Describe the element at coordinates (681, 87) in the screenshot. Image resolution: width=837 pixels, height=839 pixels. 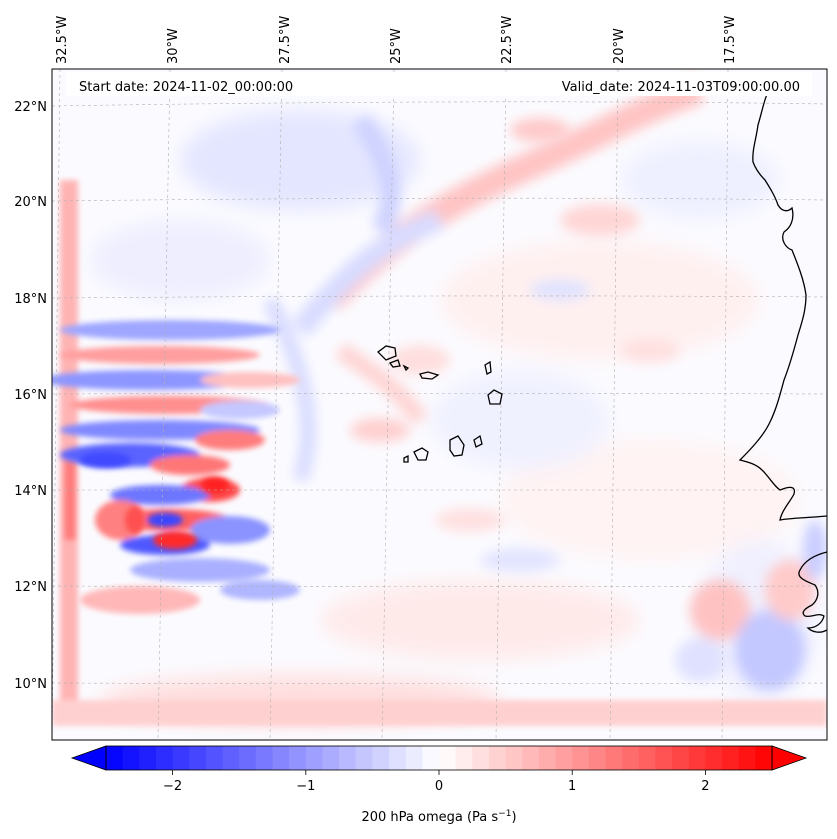
I see `valid-date-label: Valid_date: 2024-11-03T09:00:00.00` at that location.